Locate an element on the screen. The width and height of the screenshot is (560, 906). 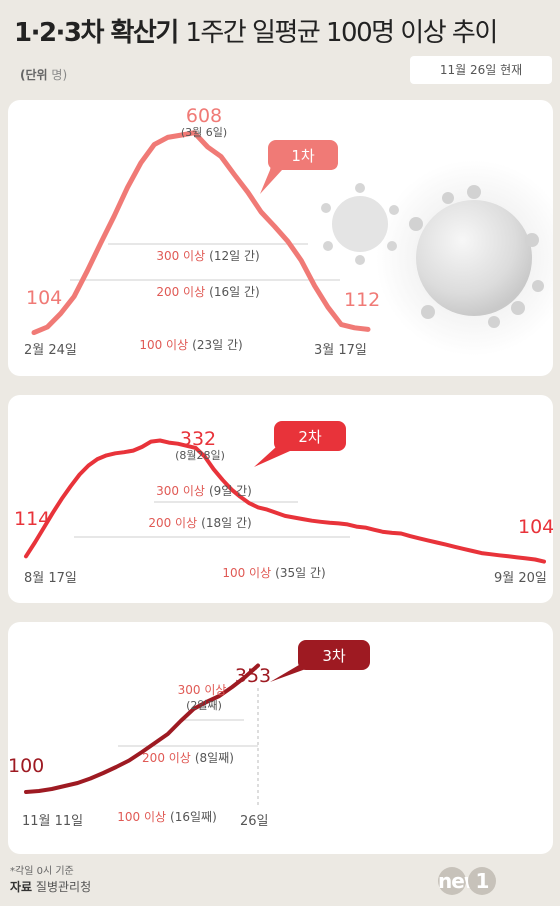
wave3-line is located at coordinates (142, 728).